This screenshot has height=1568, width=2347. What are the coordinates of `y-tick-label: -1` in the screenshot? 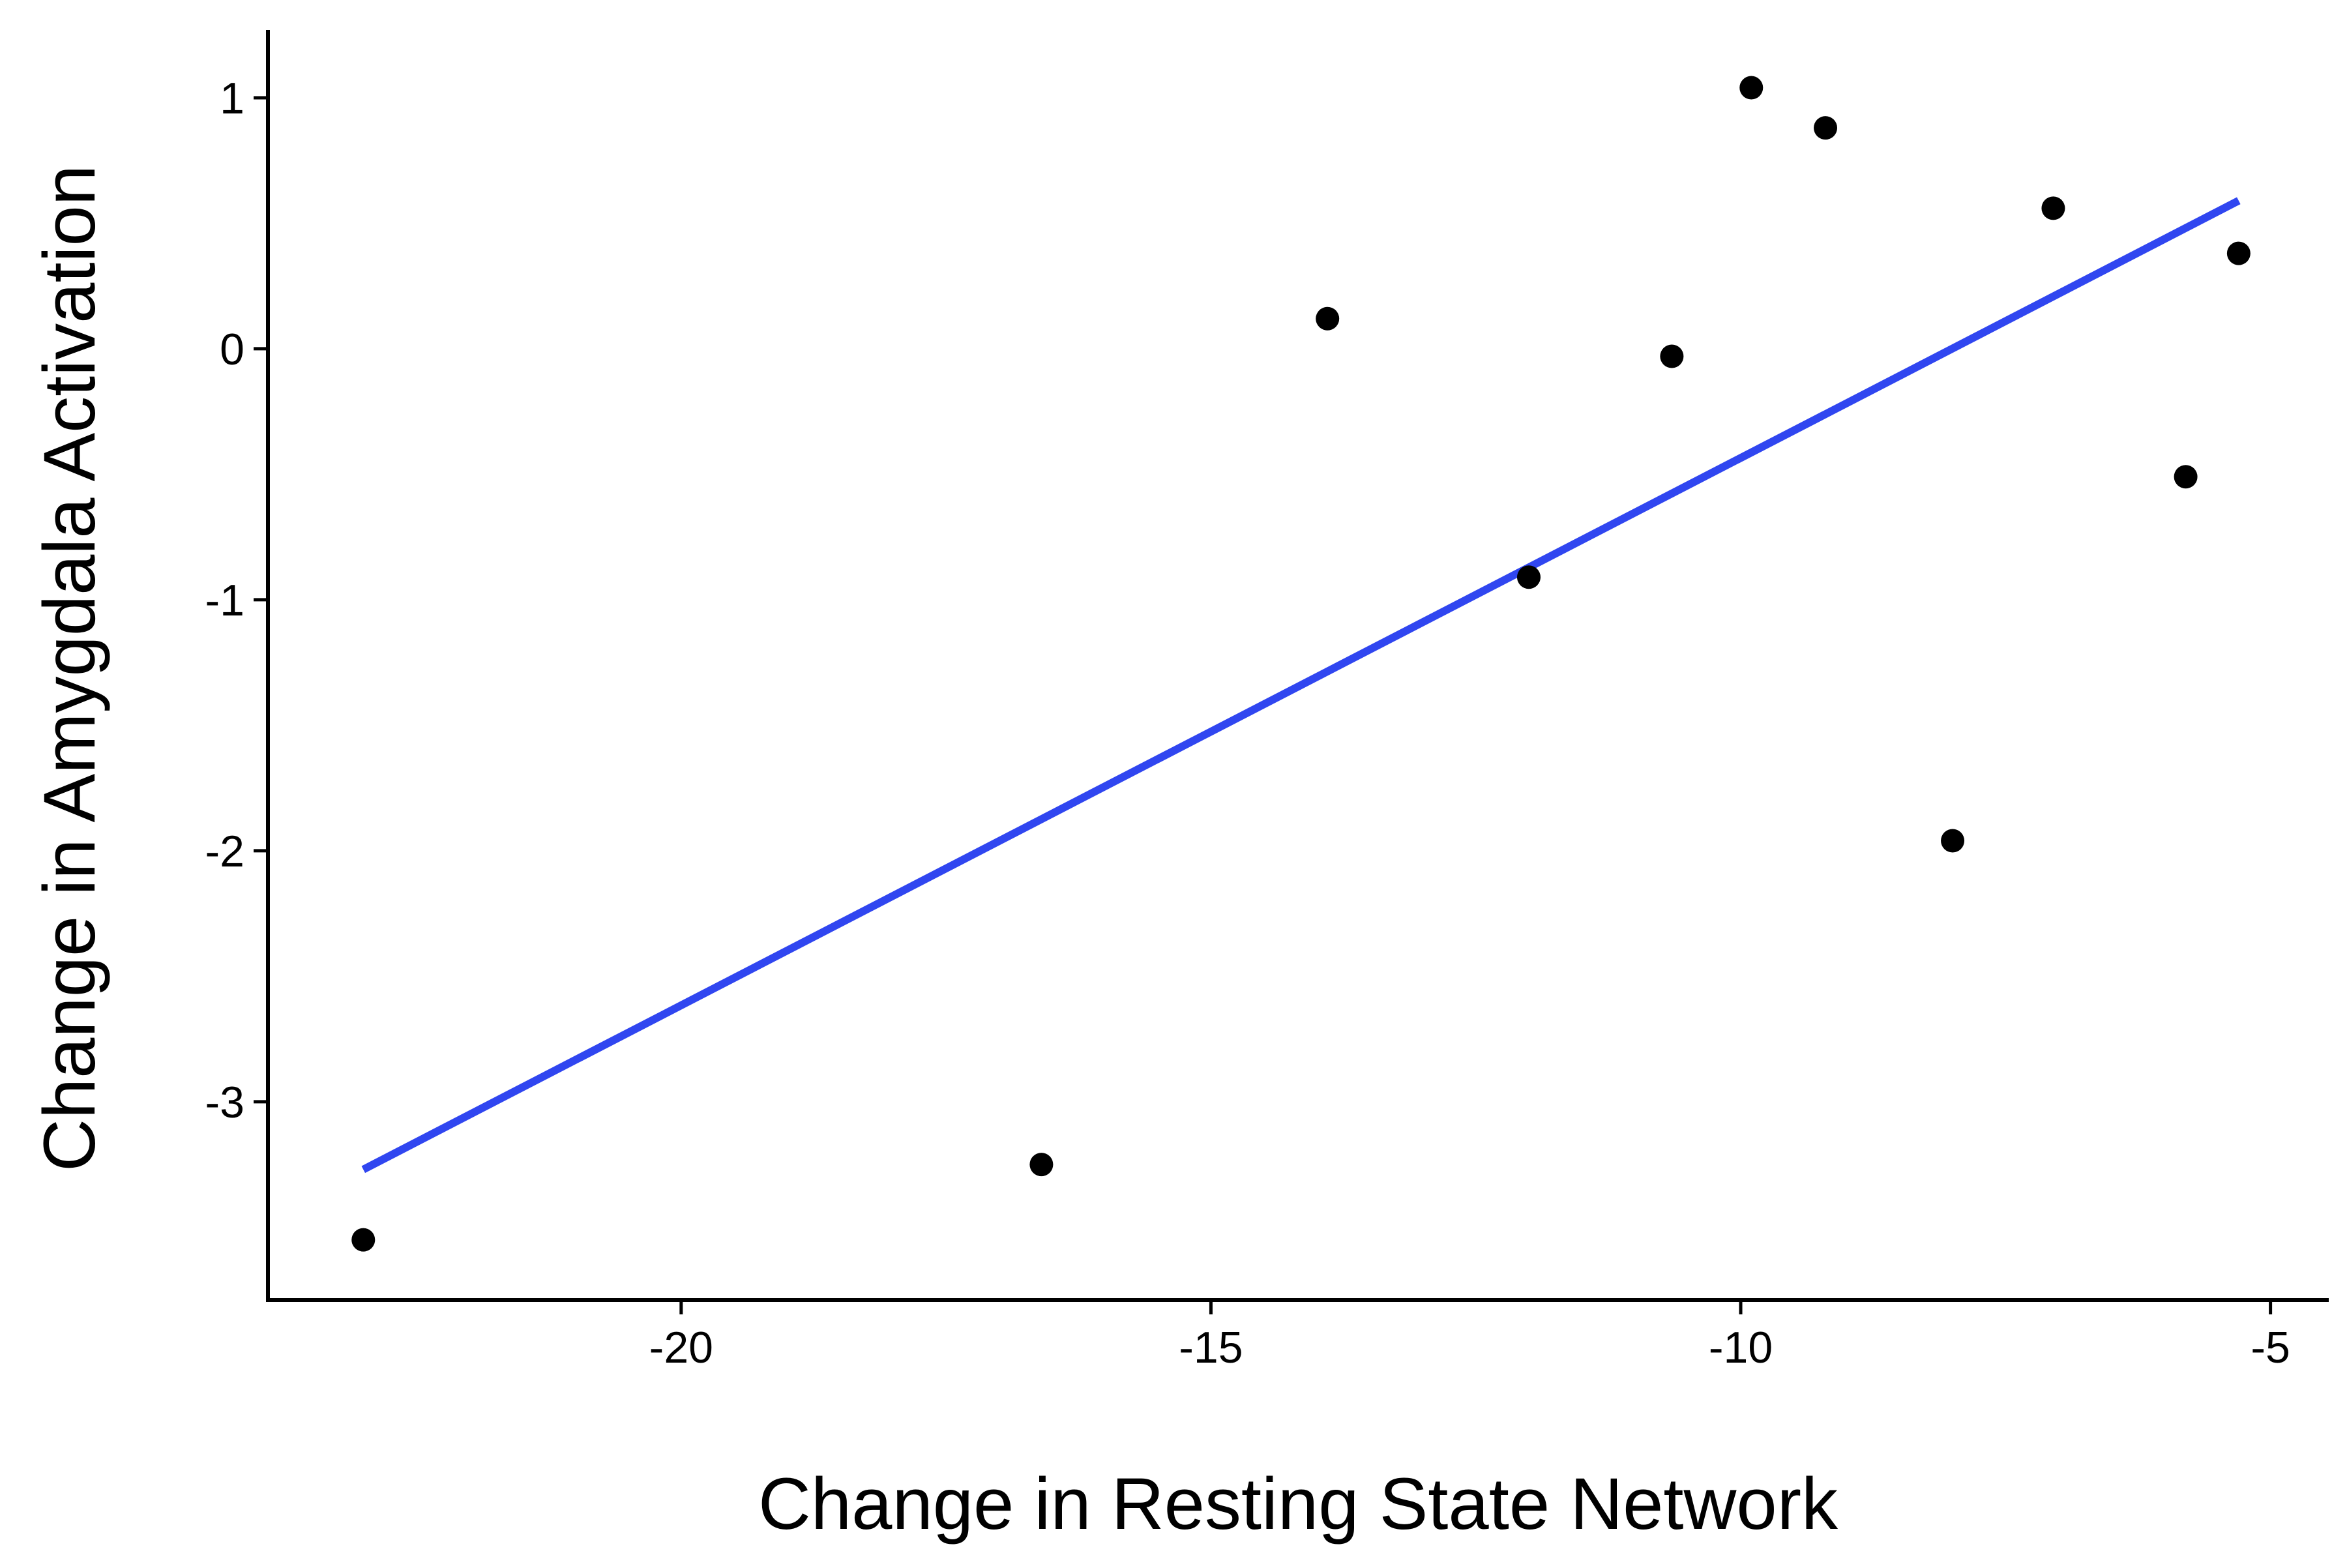 It's located at (225, 600).